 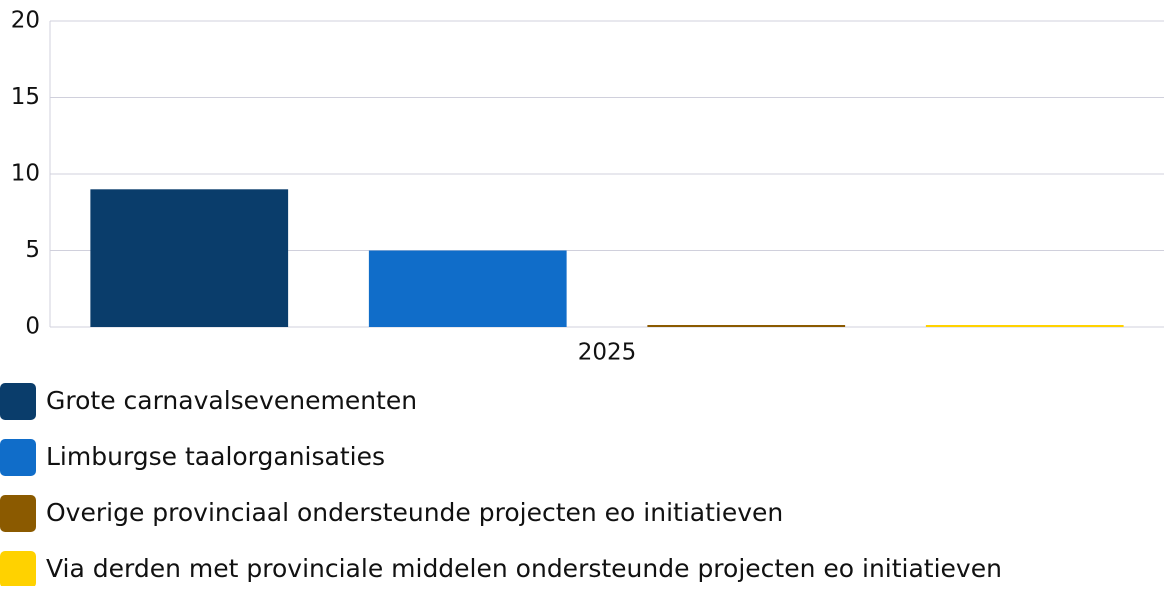 What do you see at coordinates (231, 400) in the screenshot?
I see `legend-label: Grote carnavalsevenementen` at bounding box center [231, 400].